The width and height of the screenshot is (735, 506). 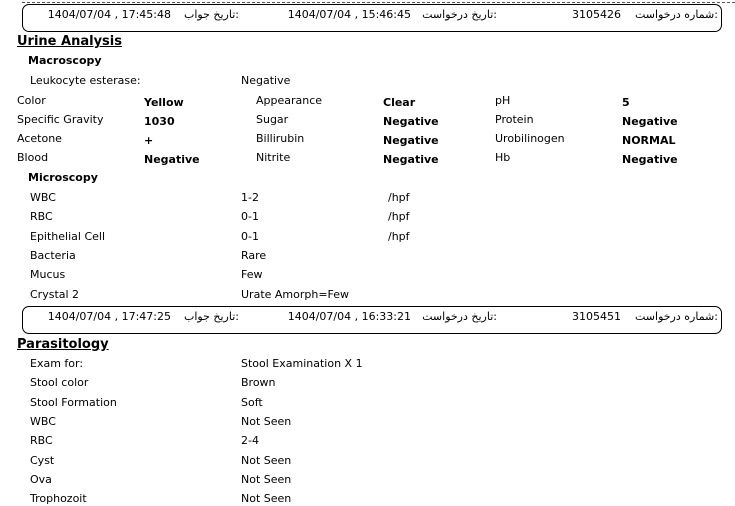 What do you see at coordinates (73, 402) in the screenshot?
I see `para-label: Stool Formation` at bounding box center [73, 402].